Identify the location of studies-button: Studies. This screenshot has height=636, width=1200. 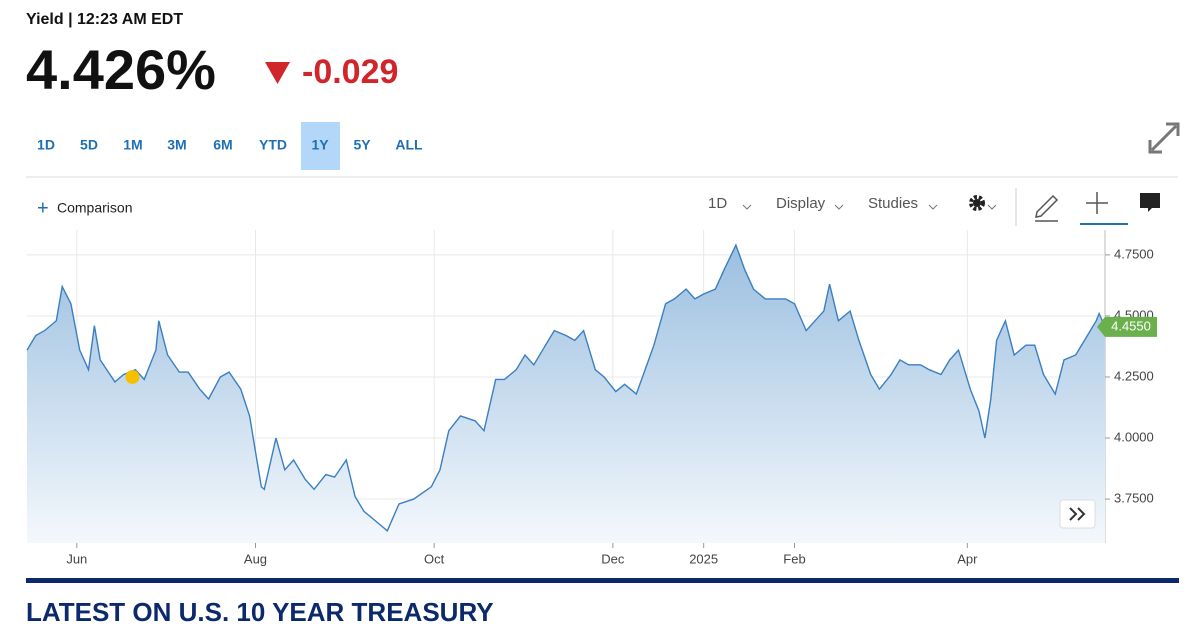
(893, 203).